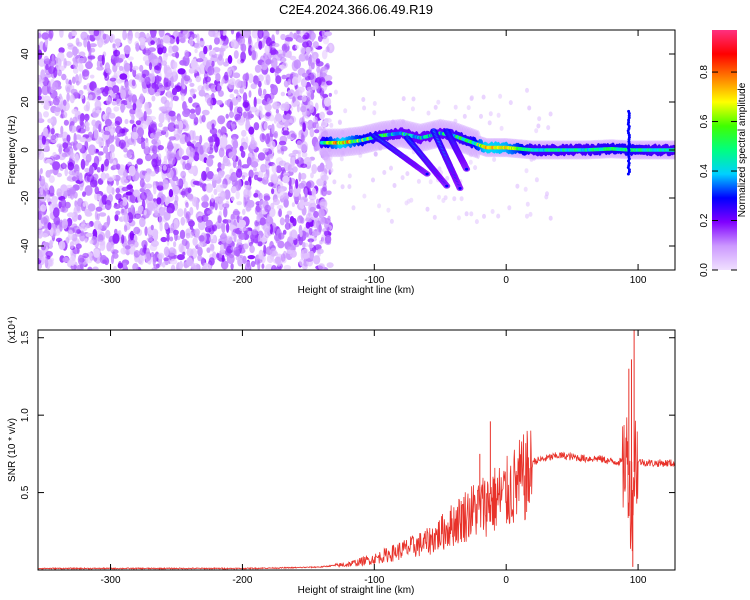 The image size is (750, 600). What do you see at coordinates (25, 415) in the screenshot?
I see `y-tick-label: 1.0` at bounding box center [25, 415].